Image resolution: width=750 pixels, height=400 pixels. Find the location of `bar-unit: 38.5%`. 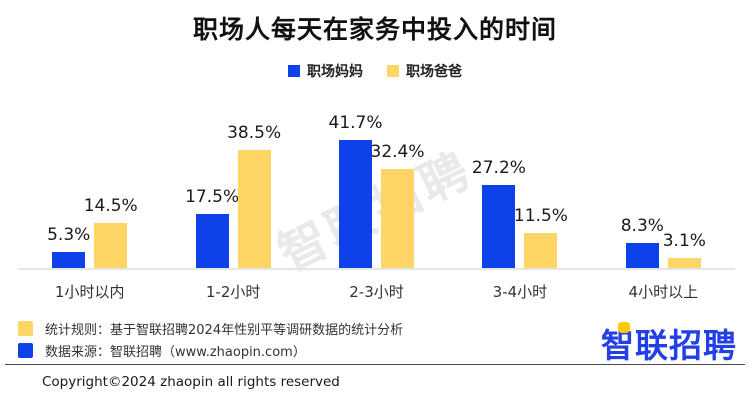

bar-unit: 38.5% is located at coordinates (254, 188).